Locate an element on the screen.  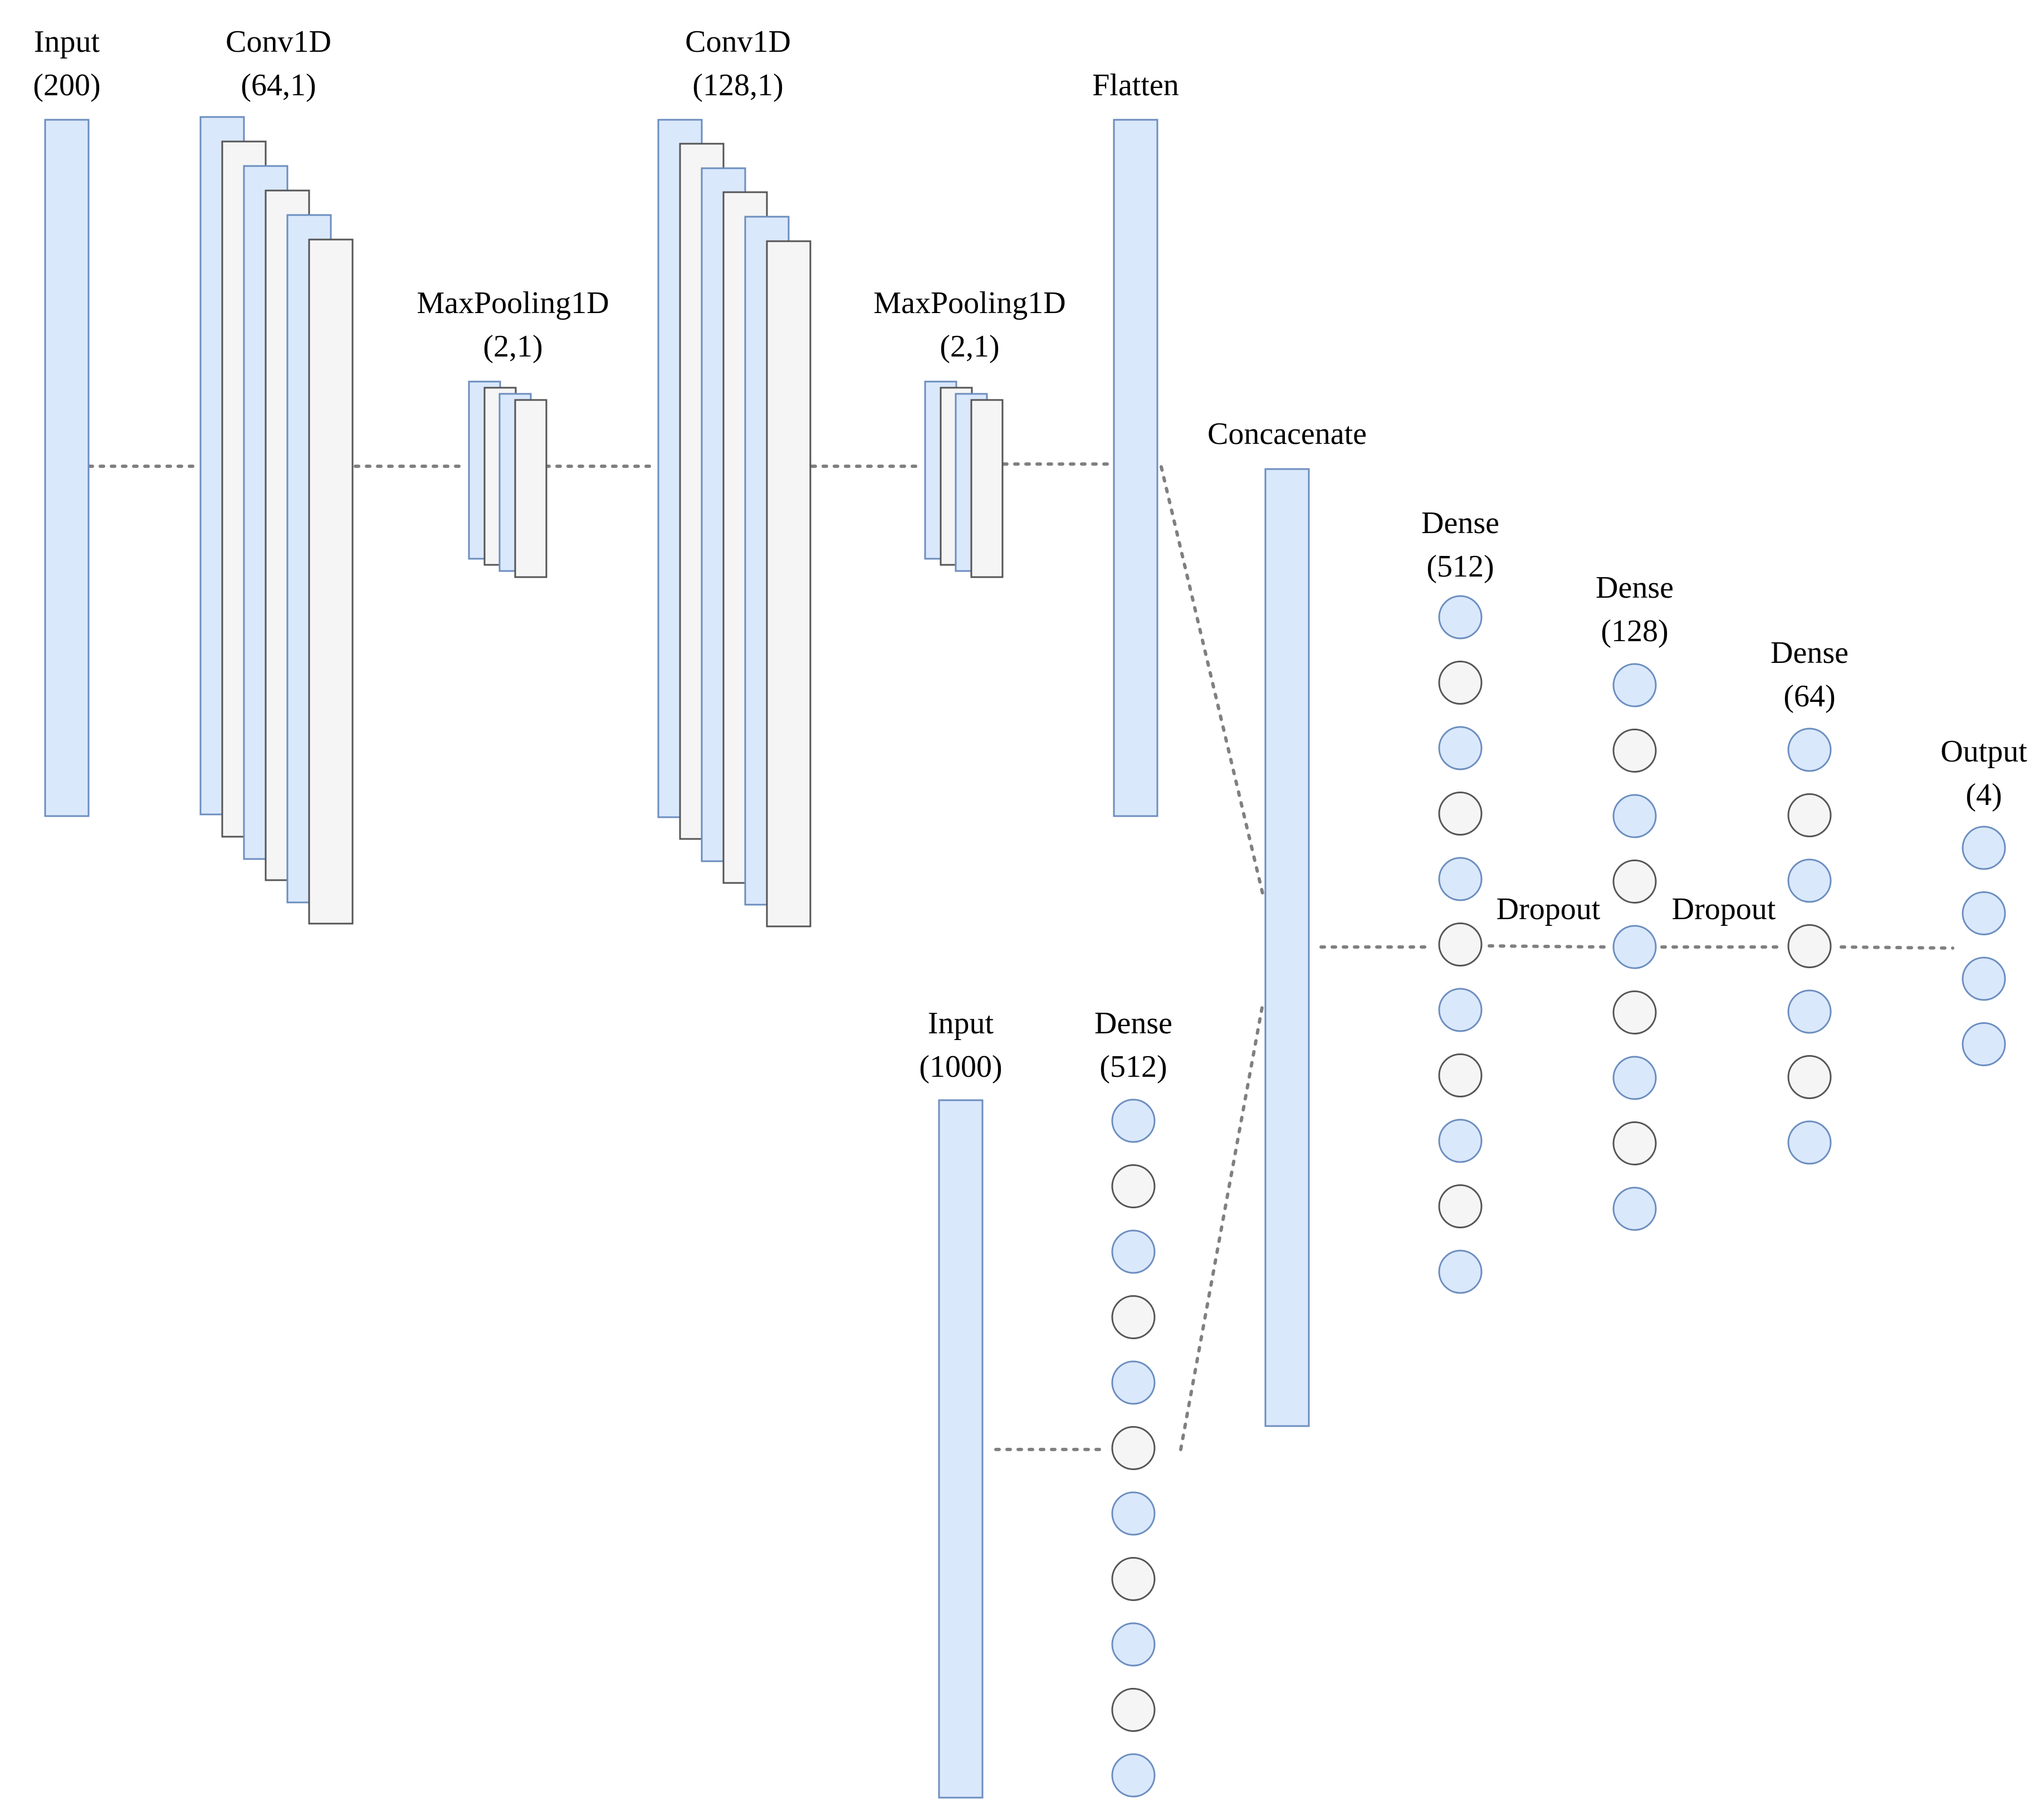
conv1d-64-stack is located at coordinates (276, 520).